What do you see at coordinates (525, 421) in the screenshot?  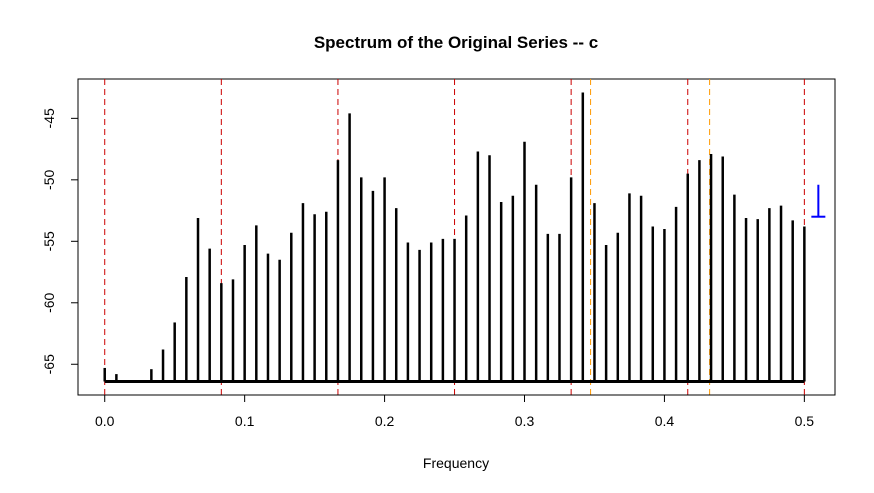 I see `x-tick-label-3: 0.3` at bounding box center [525, 421].